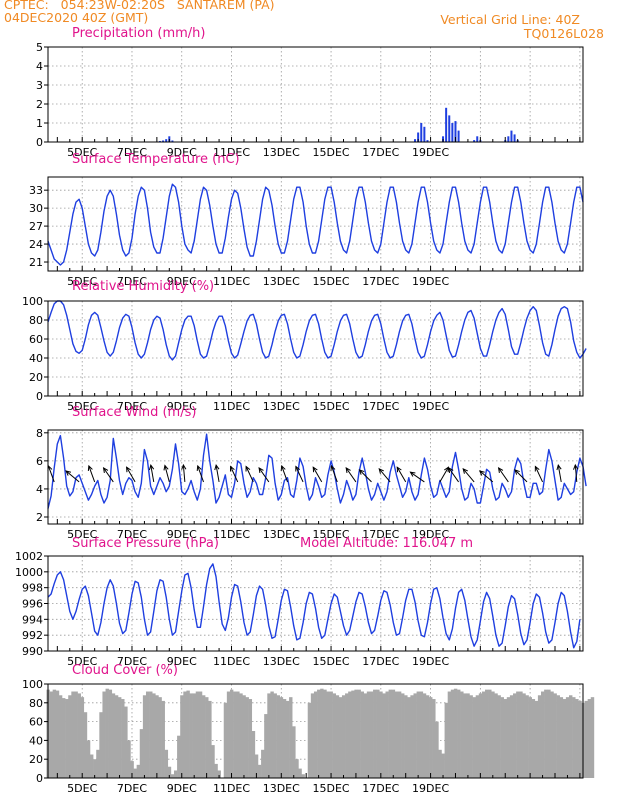 The image size is (618, 800). Describe the element at coordinates (29, 556) in the screenshot. I see `y-tick-label: 1002` at that location.